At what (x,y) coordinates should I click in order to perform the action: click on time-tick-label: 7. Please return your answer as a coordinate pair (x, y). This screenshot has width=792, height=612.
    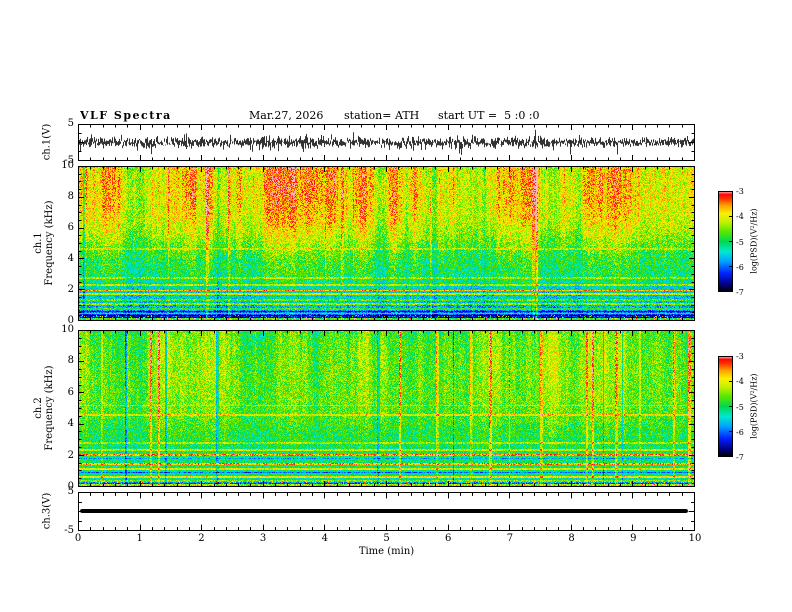
    Looking at the image, I should click on (510, 538).